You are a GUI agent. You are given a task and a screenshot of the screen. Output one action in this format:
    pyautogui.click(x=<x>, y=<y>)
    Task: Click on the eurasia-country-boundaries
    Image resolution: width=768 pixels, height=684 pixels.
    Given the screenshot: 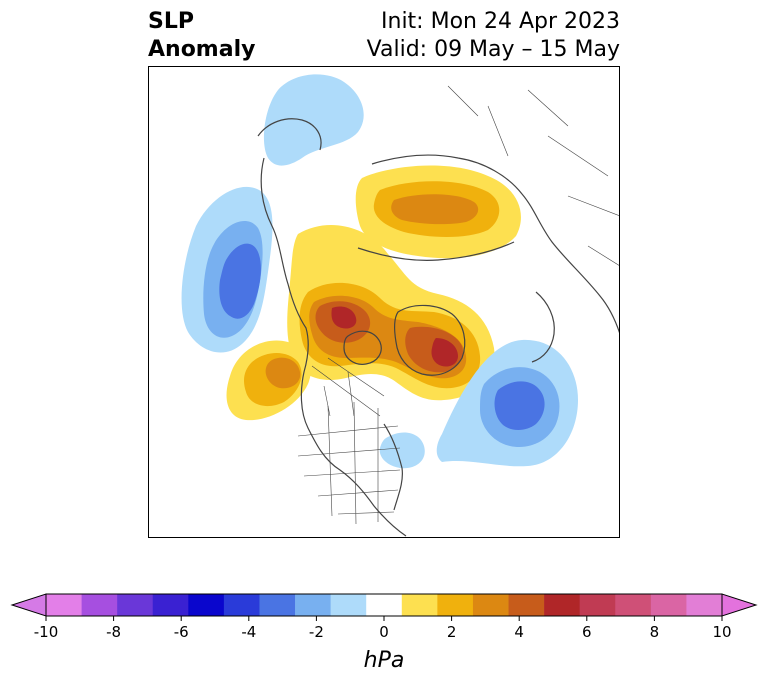 What is the action you would take?
    pyautogui.click(x=533, y=176)
    